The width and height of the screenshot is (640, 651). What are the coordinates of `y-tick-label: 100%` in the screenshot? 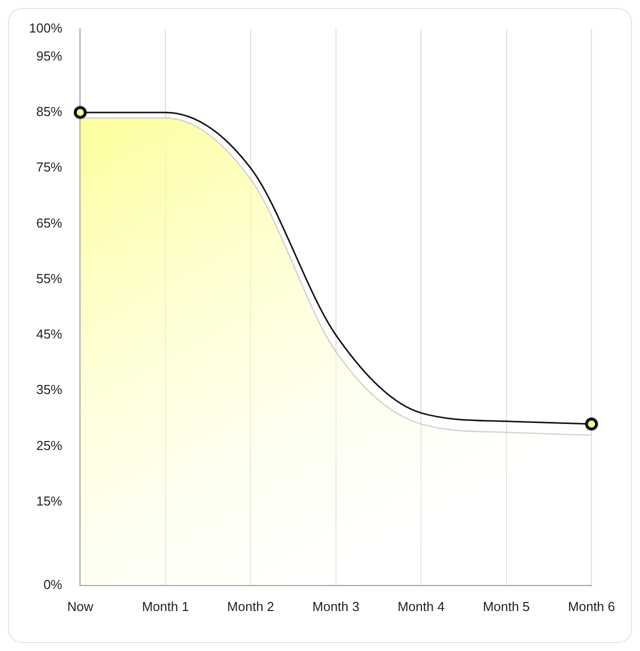 It's located at (46, 28).